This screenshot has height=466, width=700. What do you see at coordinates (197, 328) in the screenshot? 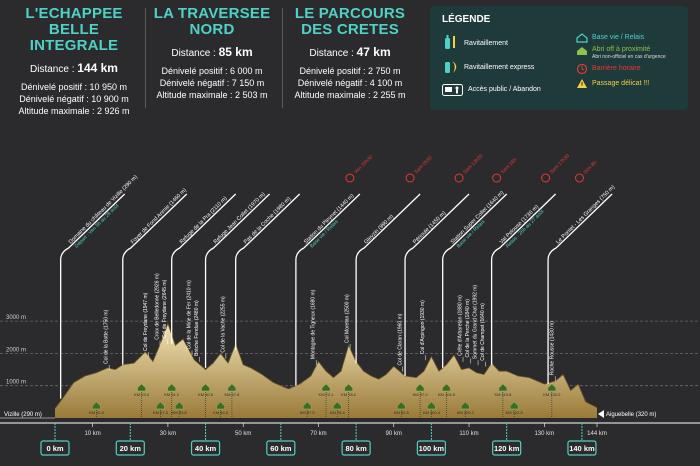
I see `pass-label: Brèche Fendue (2480 m)` at bounding box center [197, 328].